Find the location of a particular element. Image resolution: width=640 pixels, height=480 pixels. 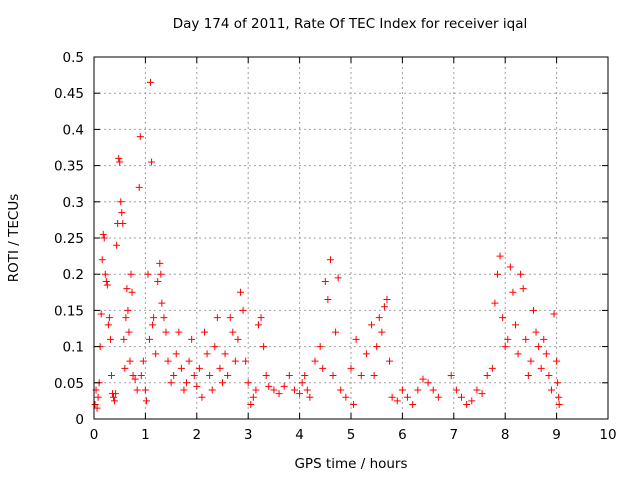

x-tick-label: 6 is located at coordinates (402, 435).